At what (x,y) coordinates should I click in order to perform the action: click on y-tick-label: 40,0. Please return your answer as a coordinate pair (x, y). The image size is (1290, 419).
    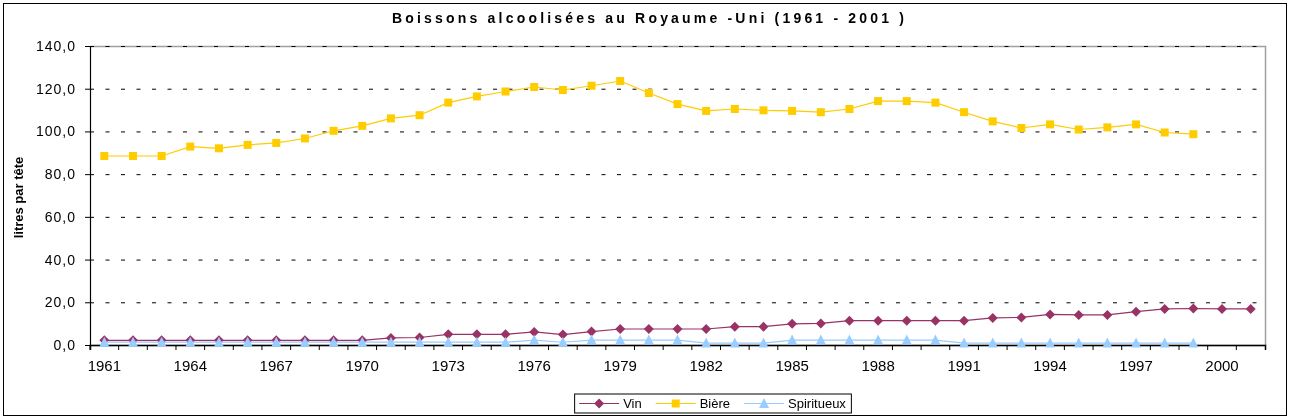
    Looking at the image, I should click on (60, 259).